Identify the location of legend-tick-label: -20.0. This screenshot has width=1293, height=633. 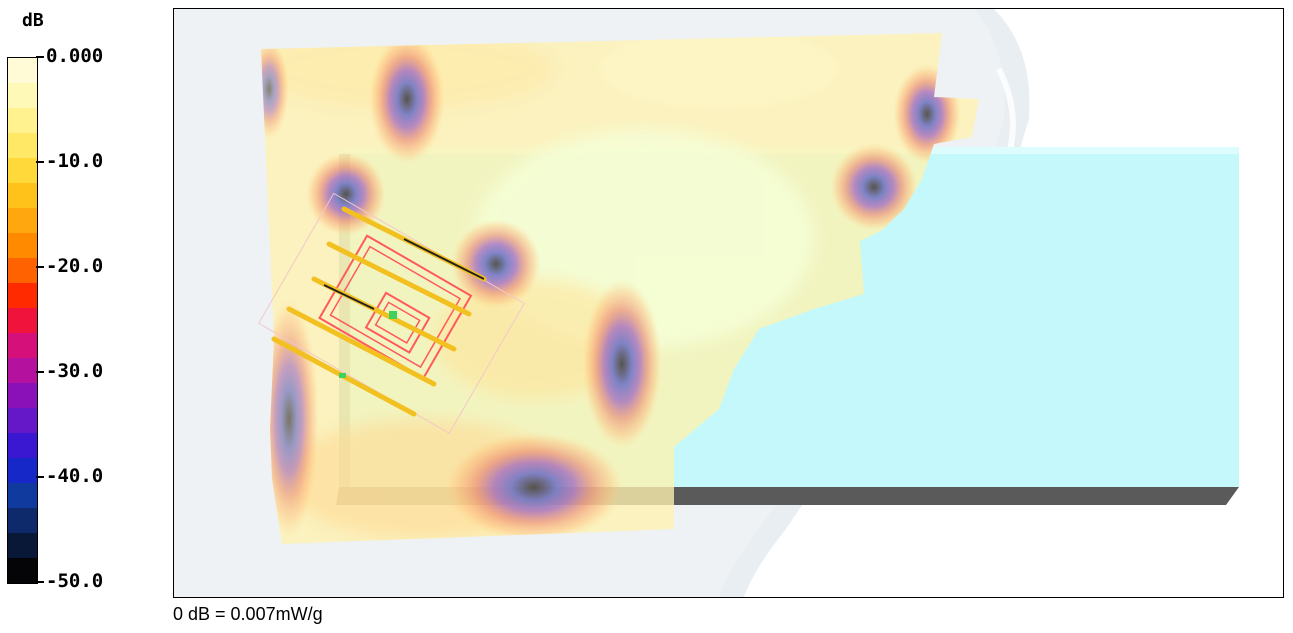
(75, 266).